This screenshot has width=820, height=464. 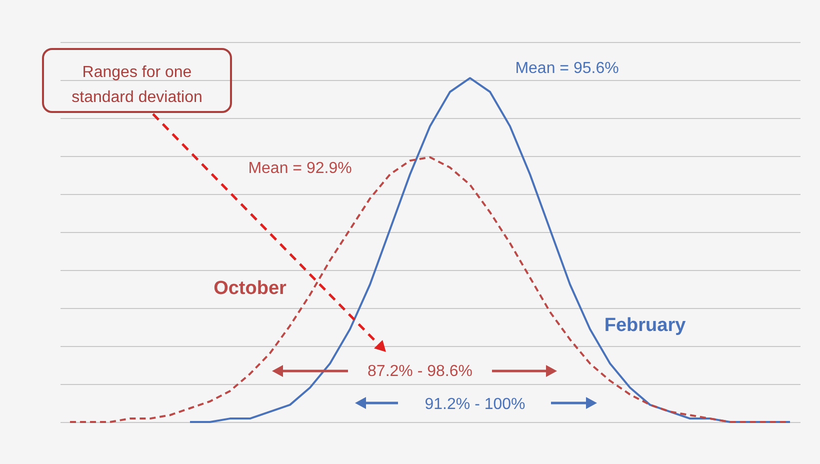 What do you see at coordinates (300, 168) in the screenshot?
I see `annotation: Mean = 92.9%` at bounding box center [300, 168].